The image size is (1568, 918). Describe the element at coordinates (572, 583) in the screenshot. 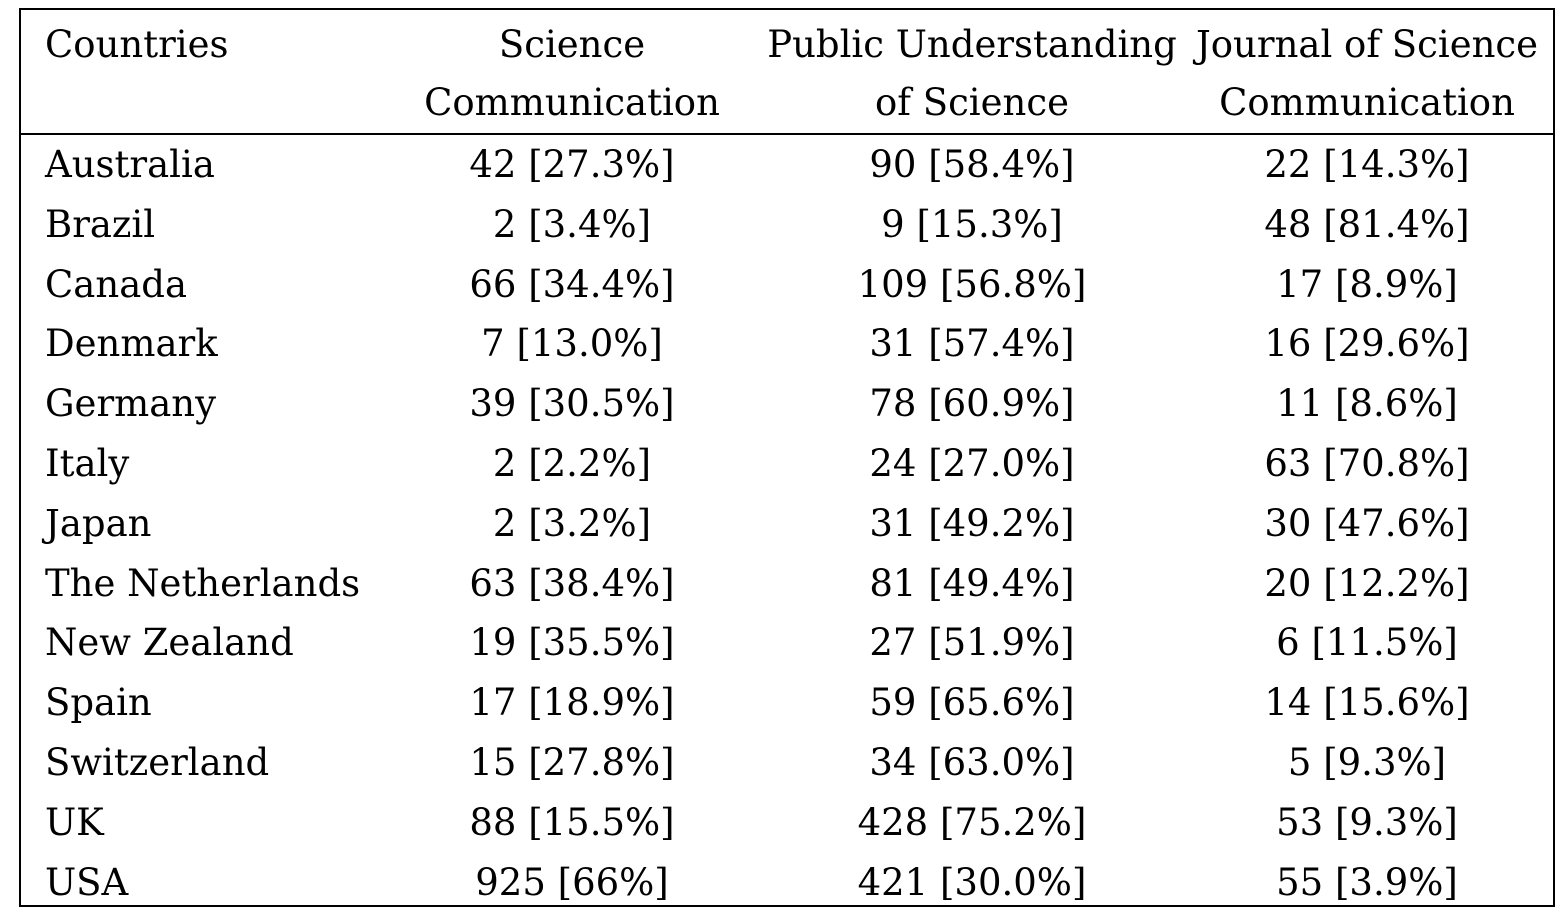

I see `cell-science-communication: 63 [38.4%]` at that location.